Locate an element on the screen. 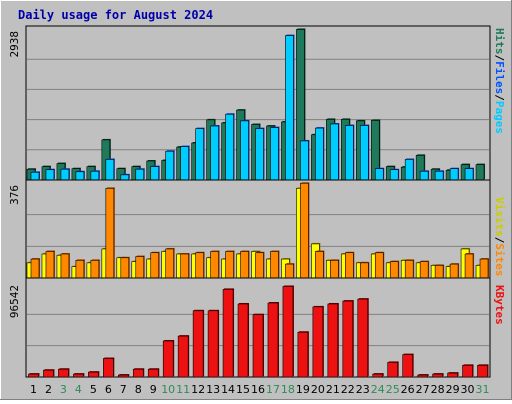  legend-text: Hits/Files/Pages is located at coordinates (499, 81).